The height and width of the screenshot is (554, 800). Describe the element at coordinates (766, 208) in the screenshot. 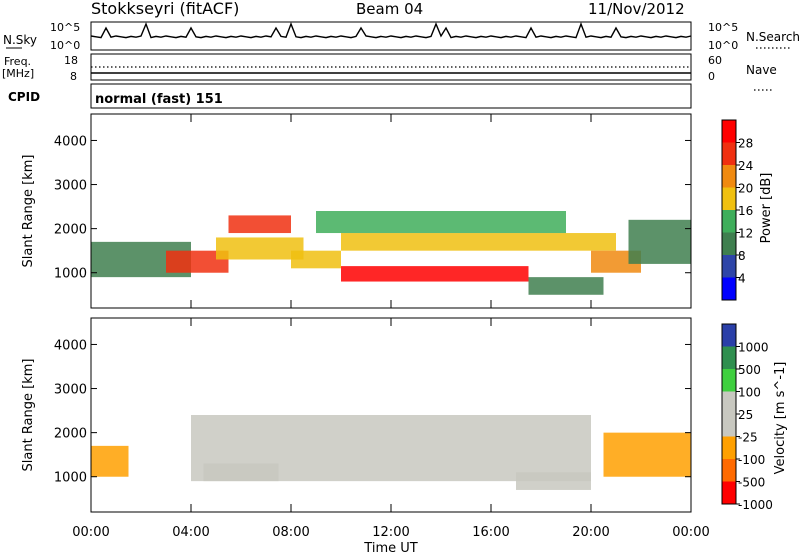

I see `power-colorbar-label: Power [dB]` at that location.